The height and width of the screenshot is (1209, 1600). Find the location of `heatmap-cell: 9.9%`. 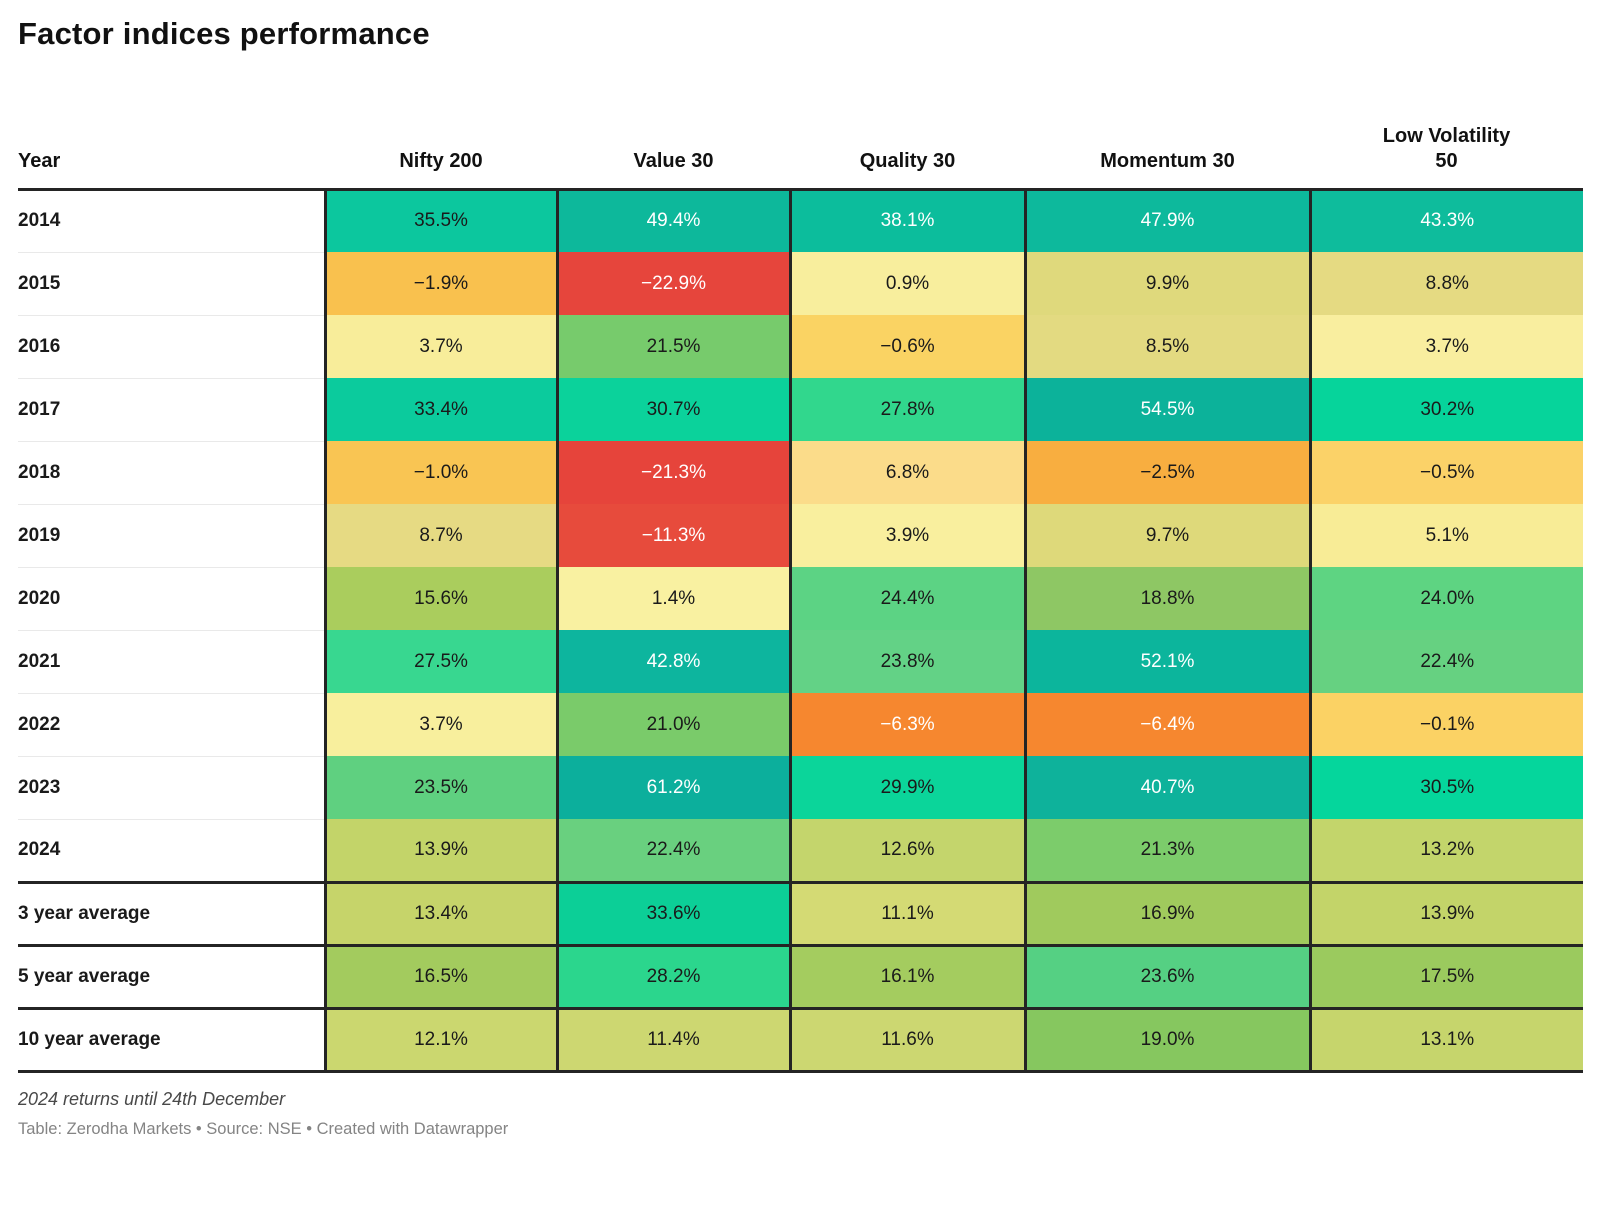

heatmap-cell: 9.9% is located at coordinates (1166, 284).